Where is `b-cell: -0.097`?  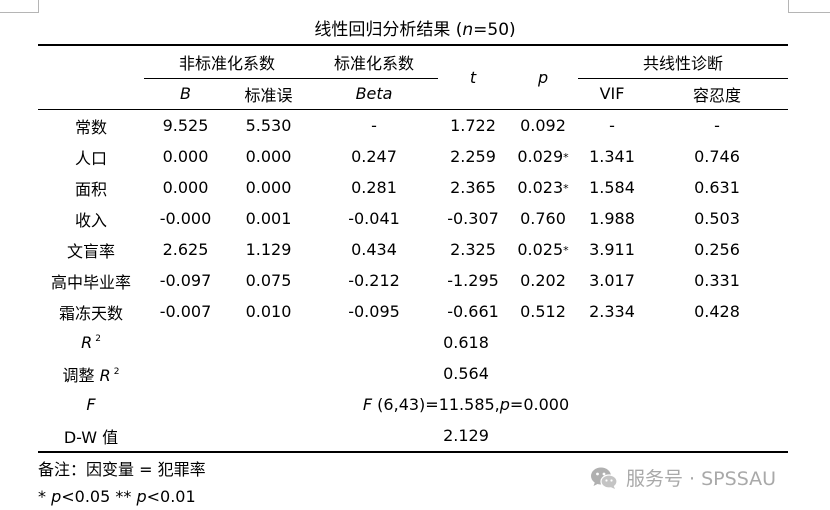
b-cell: -0.097 is located at coordinates (185, 280).